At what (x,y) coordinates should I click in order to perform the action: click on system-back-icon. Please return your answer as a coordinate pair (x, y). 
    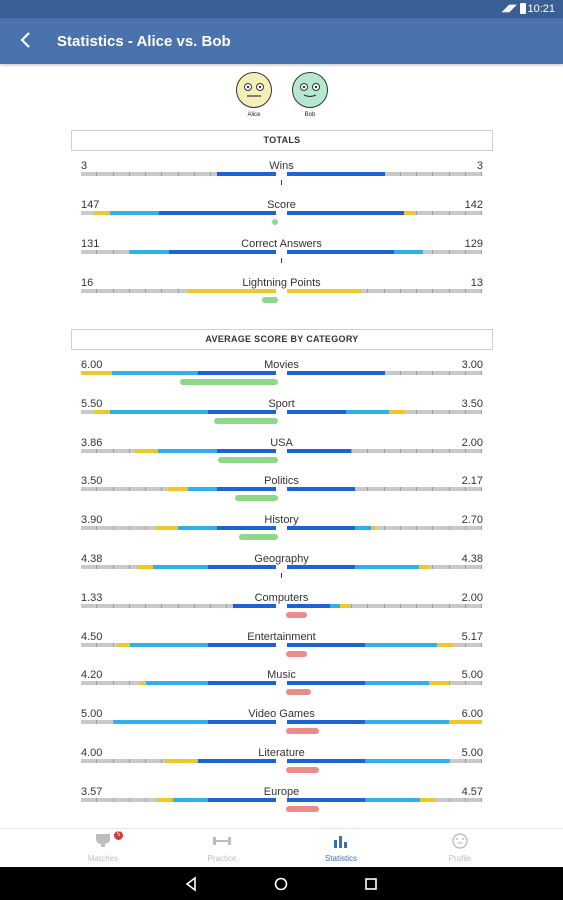
    Looking at the image, I should click on (191, 884).